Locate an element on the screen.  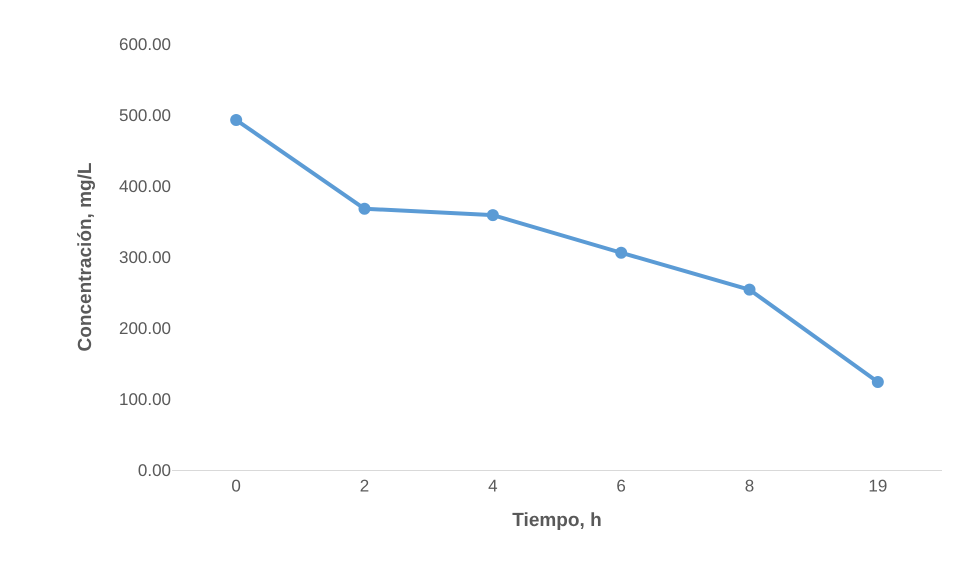
x-tick-label: 2 is located at coordinates (365, 486).